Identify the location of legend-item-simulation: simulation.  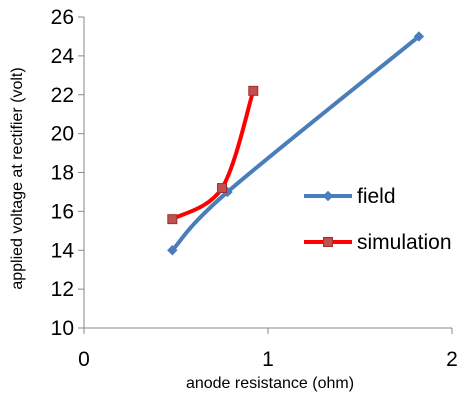
(378, 242).